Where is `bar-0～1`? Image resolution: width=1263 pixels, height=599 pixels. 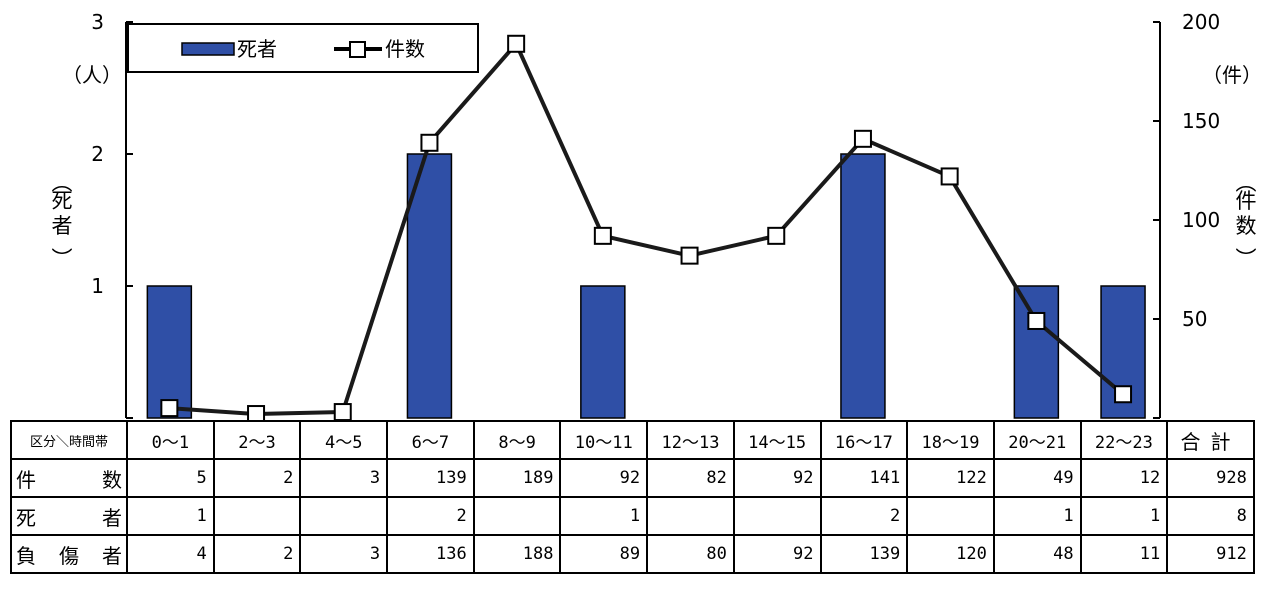
bar-0～1 is located at coordinates (169, 352).